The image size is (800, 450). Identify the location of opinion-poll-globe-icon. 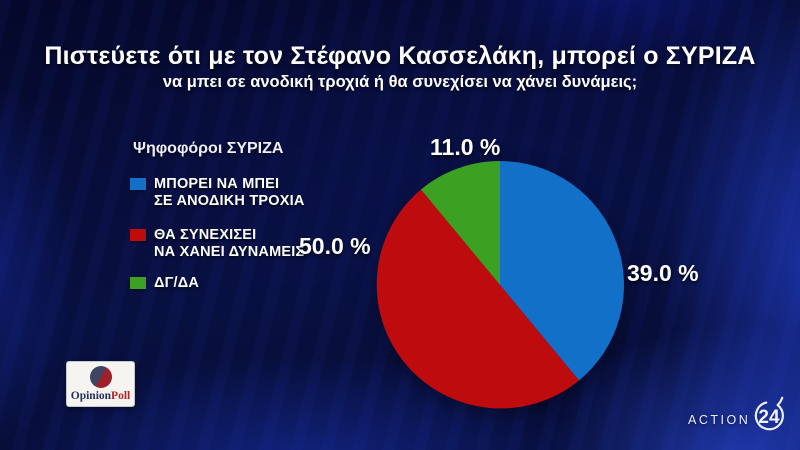
(100, 377).